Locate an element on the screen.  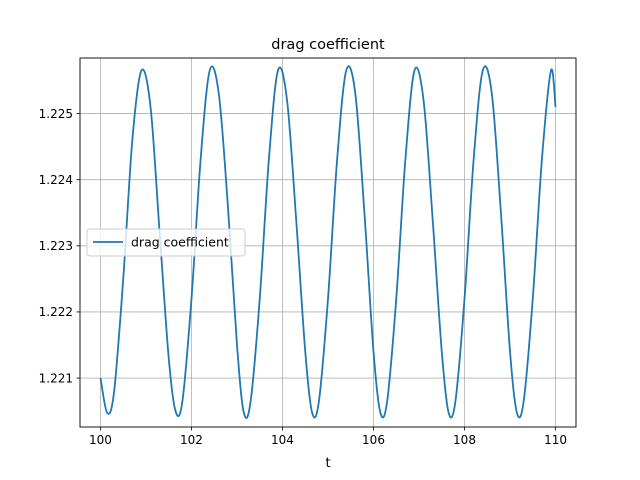
chart-title: drag coefficient is located at coordinates (328, 45).